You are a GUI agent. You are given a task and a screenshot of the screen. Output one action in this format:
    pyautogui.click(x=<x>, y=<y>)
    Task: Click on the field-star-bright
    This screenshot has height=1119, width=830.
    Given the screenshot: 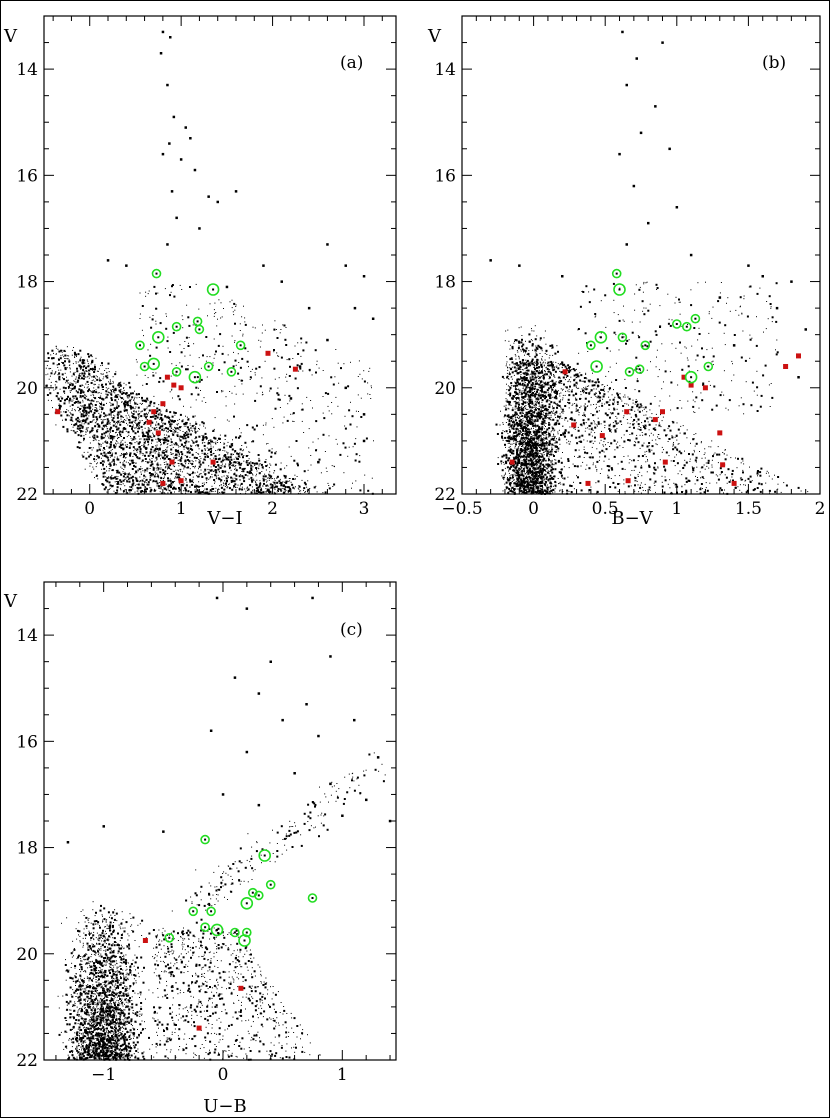 What is the action you would take?
    pyautogui.click(x=170, y=37)
    